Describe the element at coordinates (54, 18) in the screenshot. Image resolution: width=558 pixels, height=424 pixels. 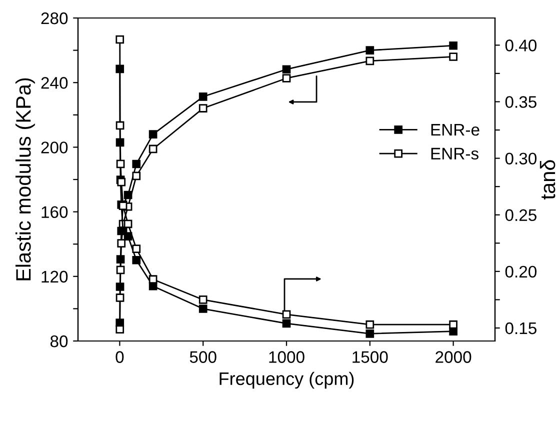
I see `y-tick-label: 280` at that location.